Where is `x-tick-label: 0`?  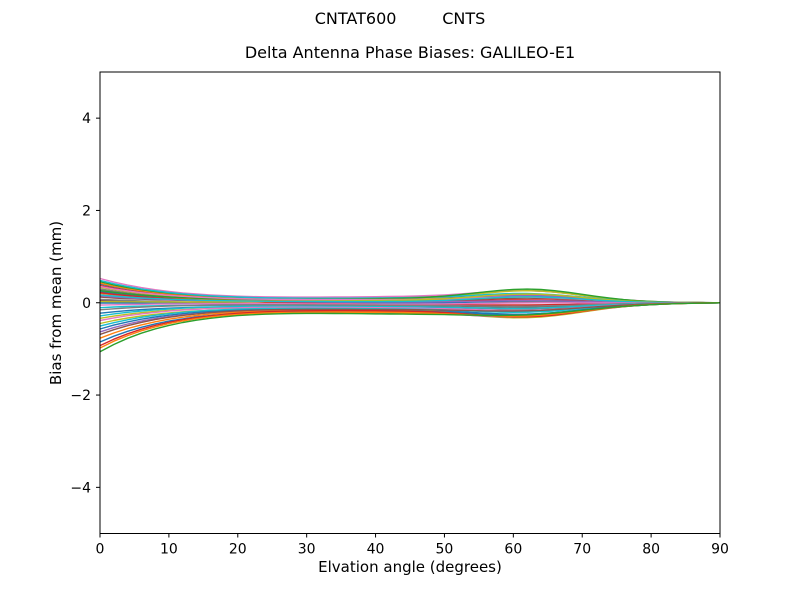
x-tick-label: 0 is located at coordinates (100, 550).